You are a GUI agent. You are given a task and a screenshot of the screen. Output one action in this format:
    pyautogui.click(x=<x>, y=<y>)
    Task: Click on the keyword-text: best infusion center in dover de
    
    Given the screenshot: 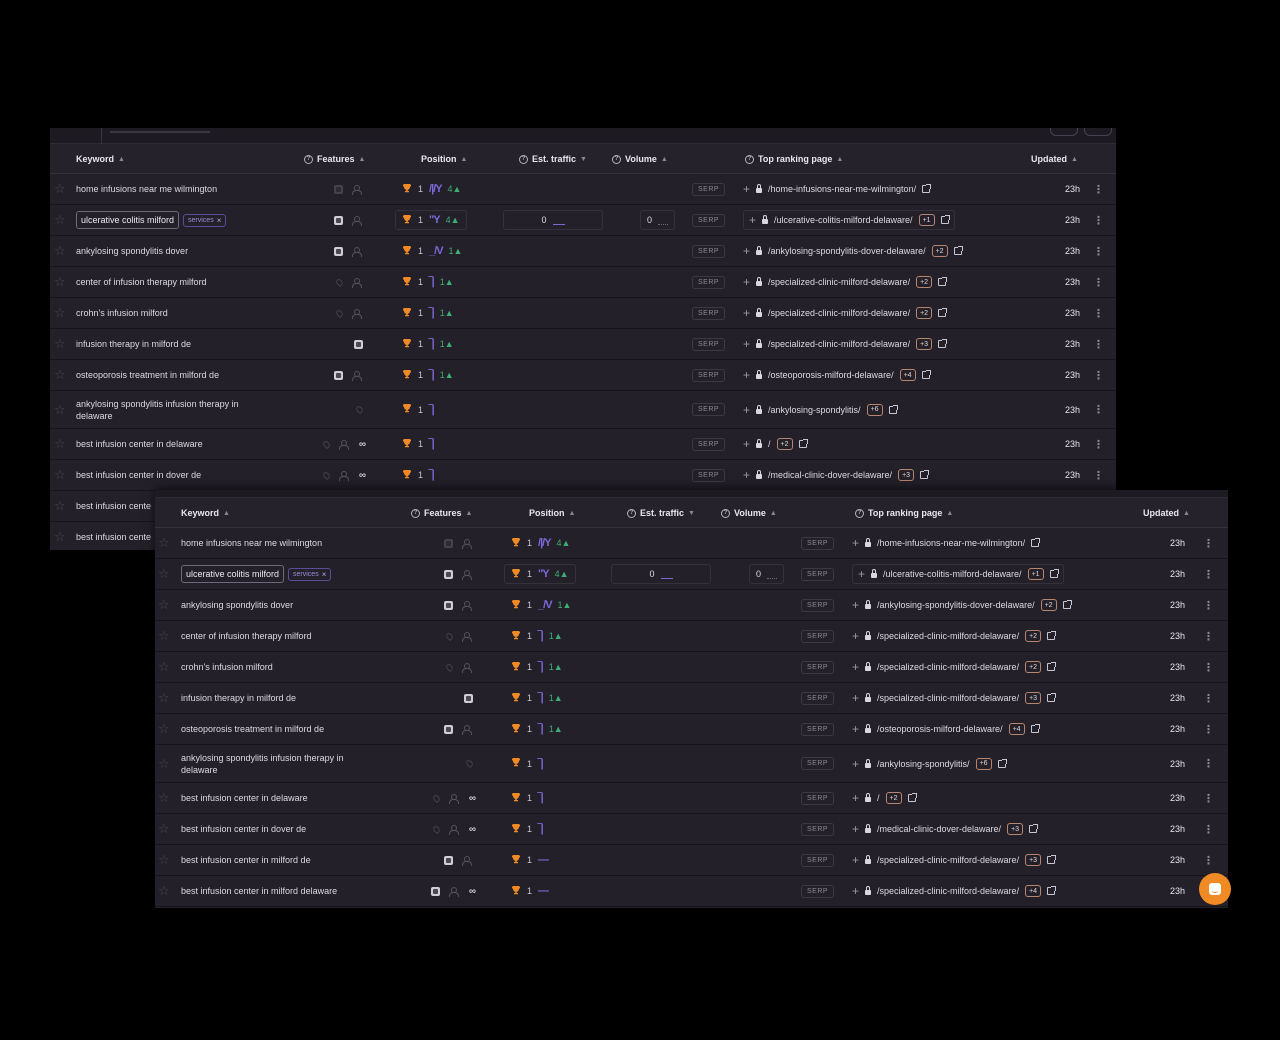 What is the action you would take?
    pyautogui.click(x=244, y=829)
    